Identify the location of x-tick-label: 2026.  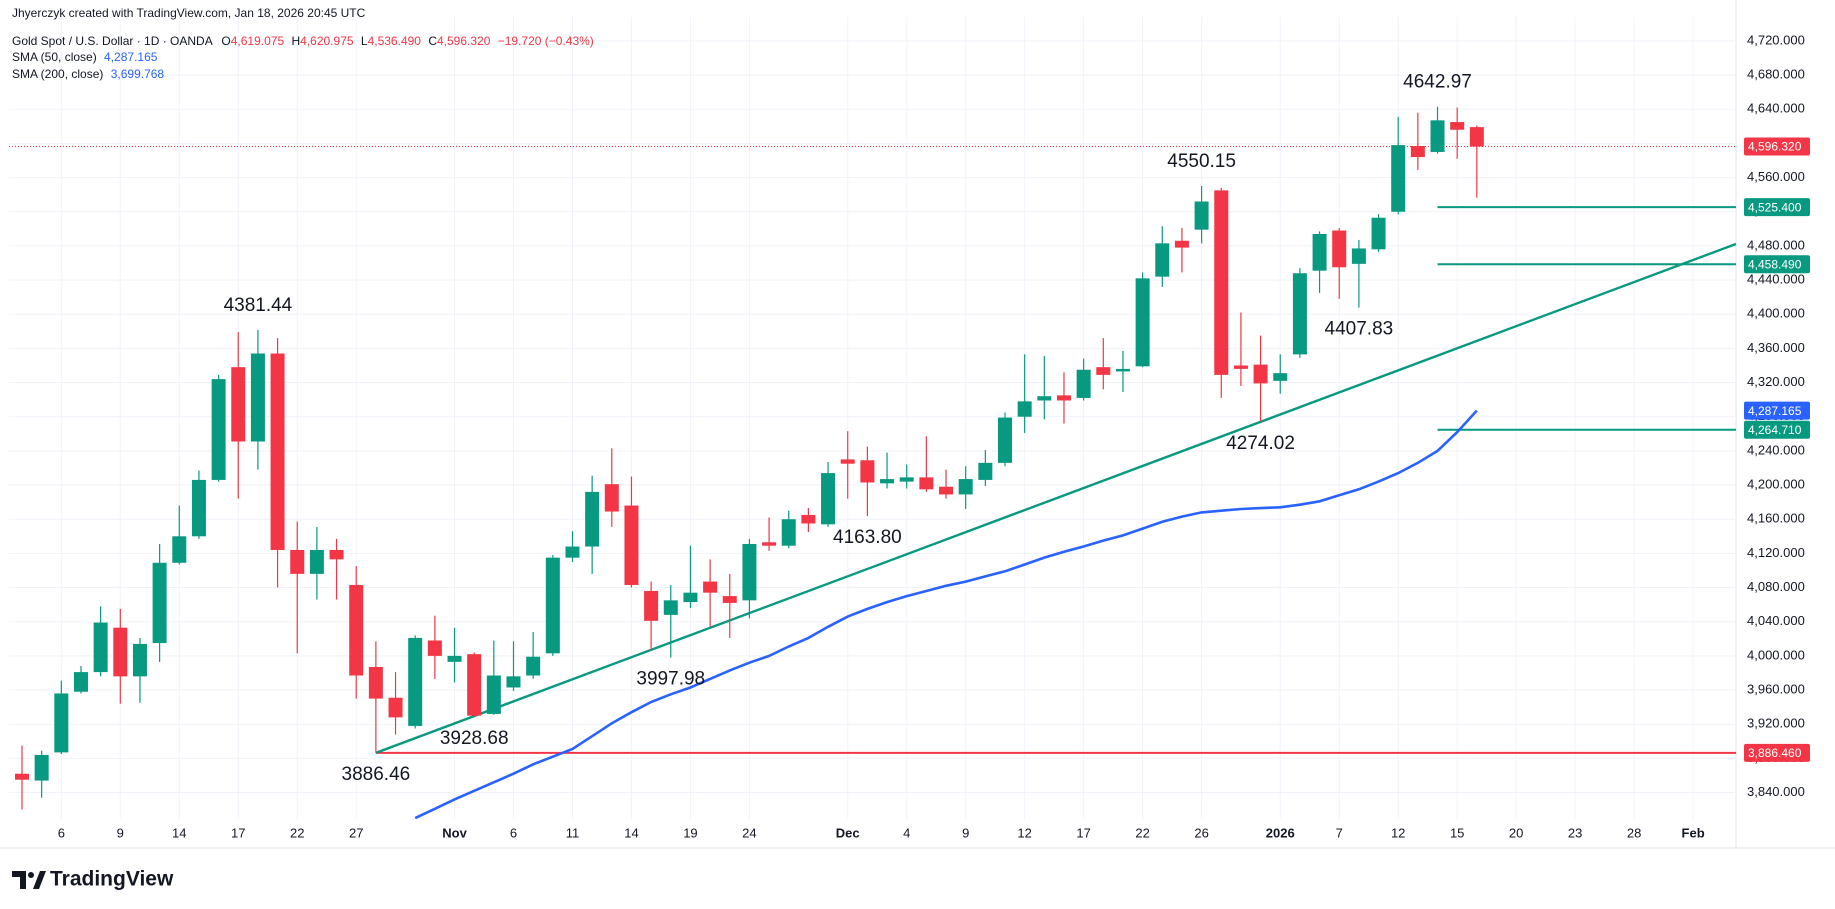
(1280, 832).